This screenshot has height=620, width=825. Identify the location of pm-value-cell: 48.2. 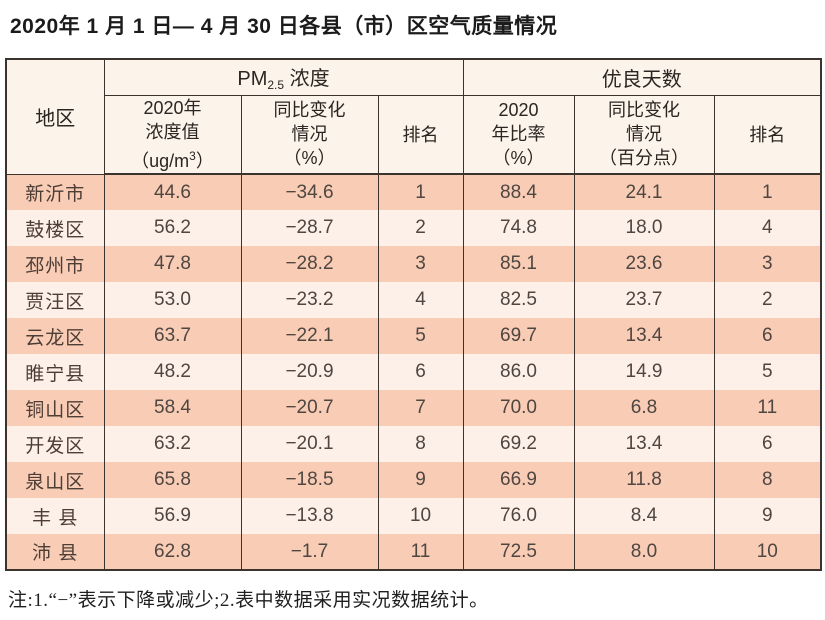
(172, 372).